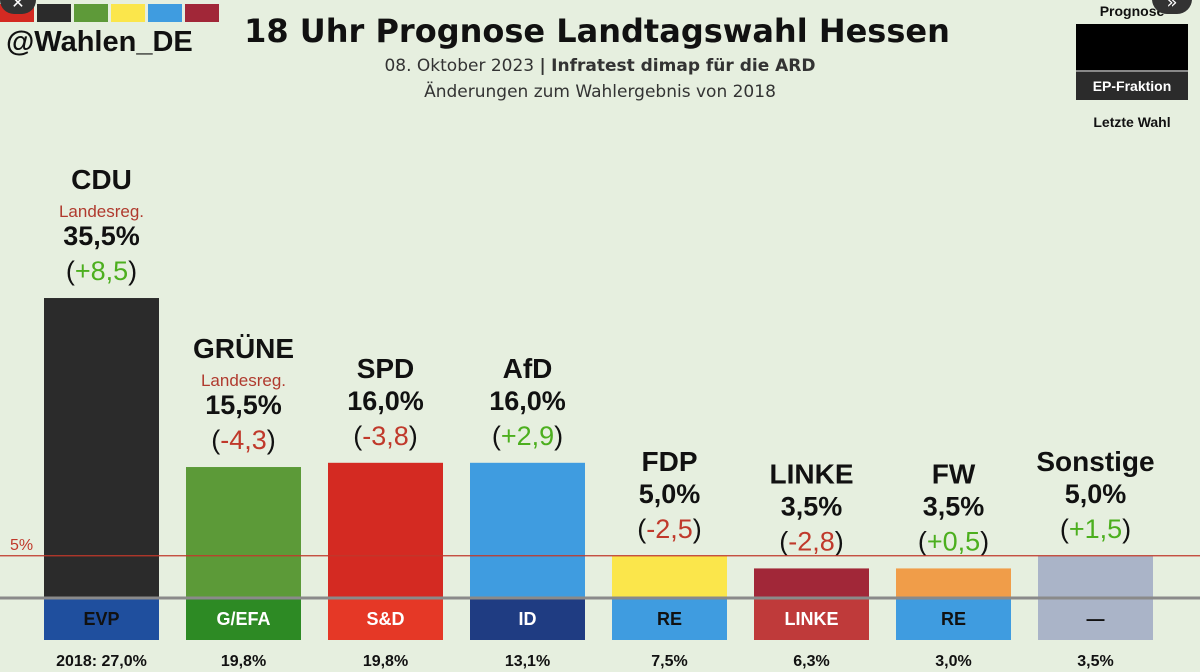  I want to click on ep-group-label: ID, so click(528, 619).